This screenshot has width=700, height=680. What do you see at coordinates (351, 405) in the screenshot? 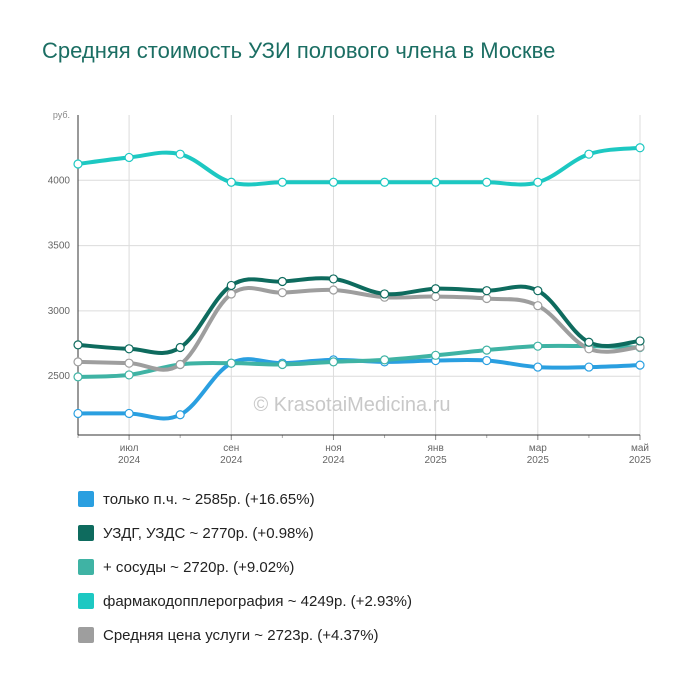
I see `watermark: © KrasotaiMedicina.ru` at bounding box center [351, 405].